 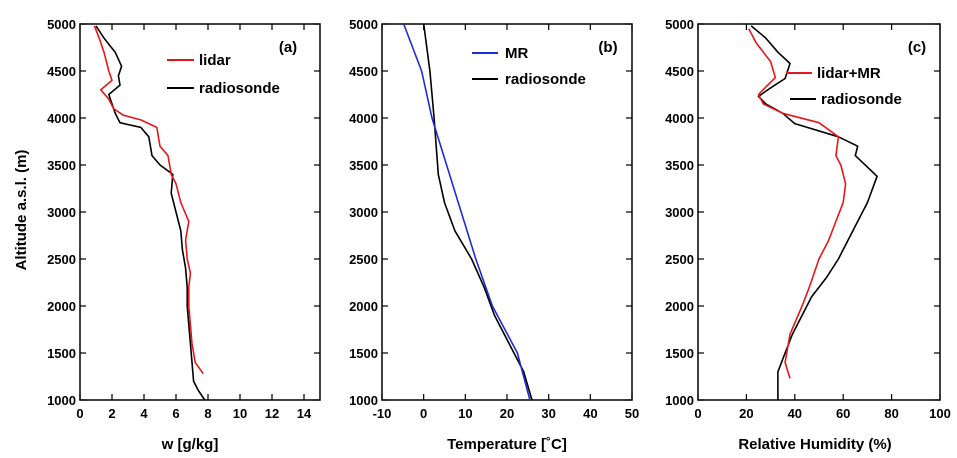 What do you see at coordinates (239, 88) in the screenshot?
I see `legend-a-radiosonde-label: radiosonde` at bounding box center [239, 88].